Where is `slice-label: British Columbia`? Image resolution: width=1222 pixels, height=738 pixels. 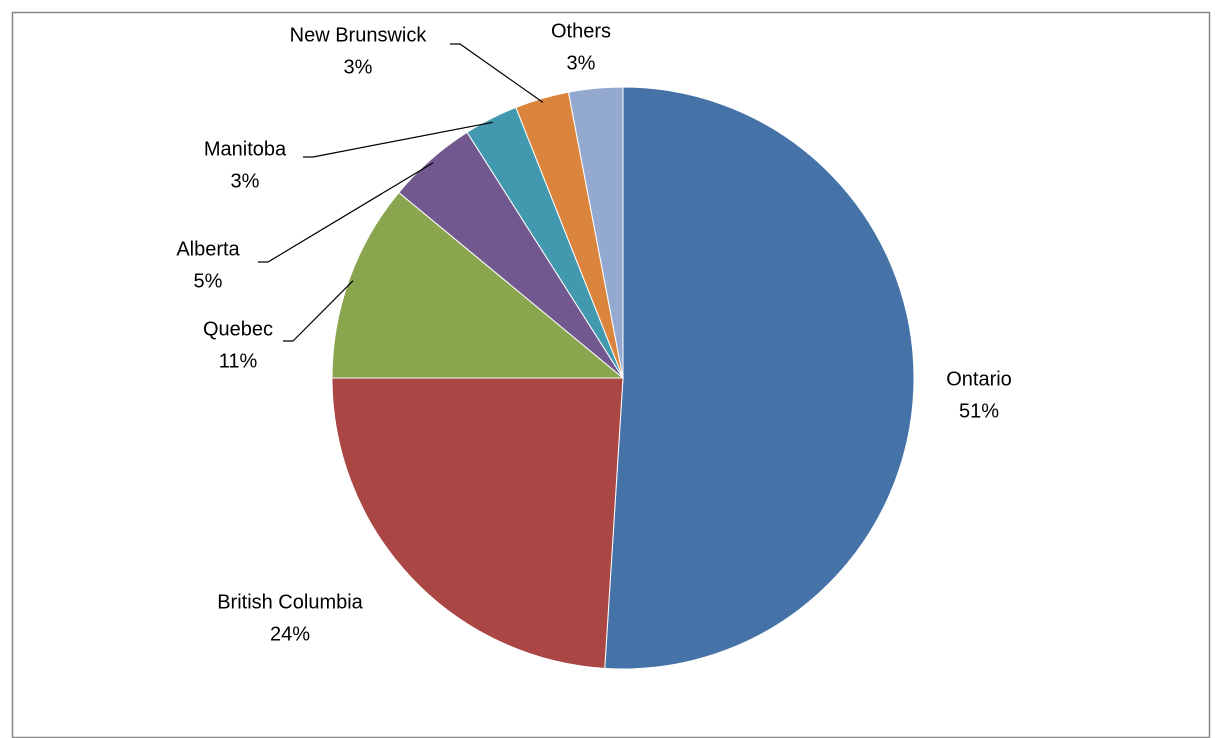
slice-label: British Columbia is located at coordinates (290, 602).